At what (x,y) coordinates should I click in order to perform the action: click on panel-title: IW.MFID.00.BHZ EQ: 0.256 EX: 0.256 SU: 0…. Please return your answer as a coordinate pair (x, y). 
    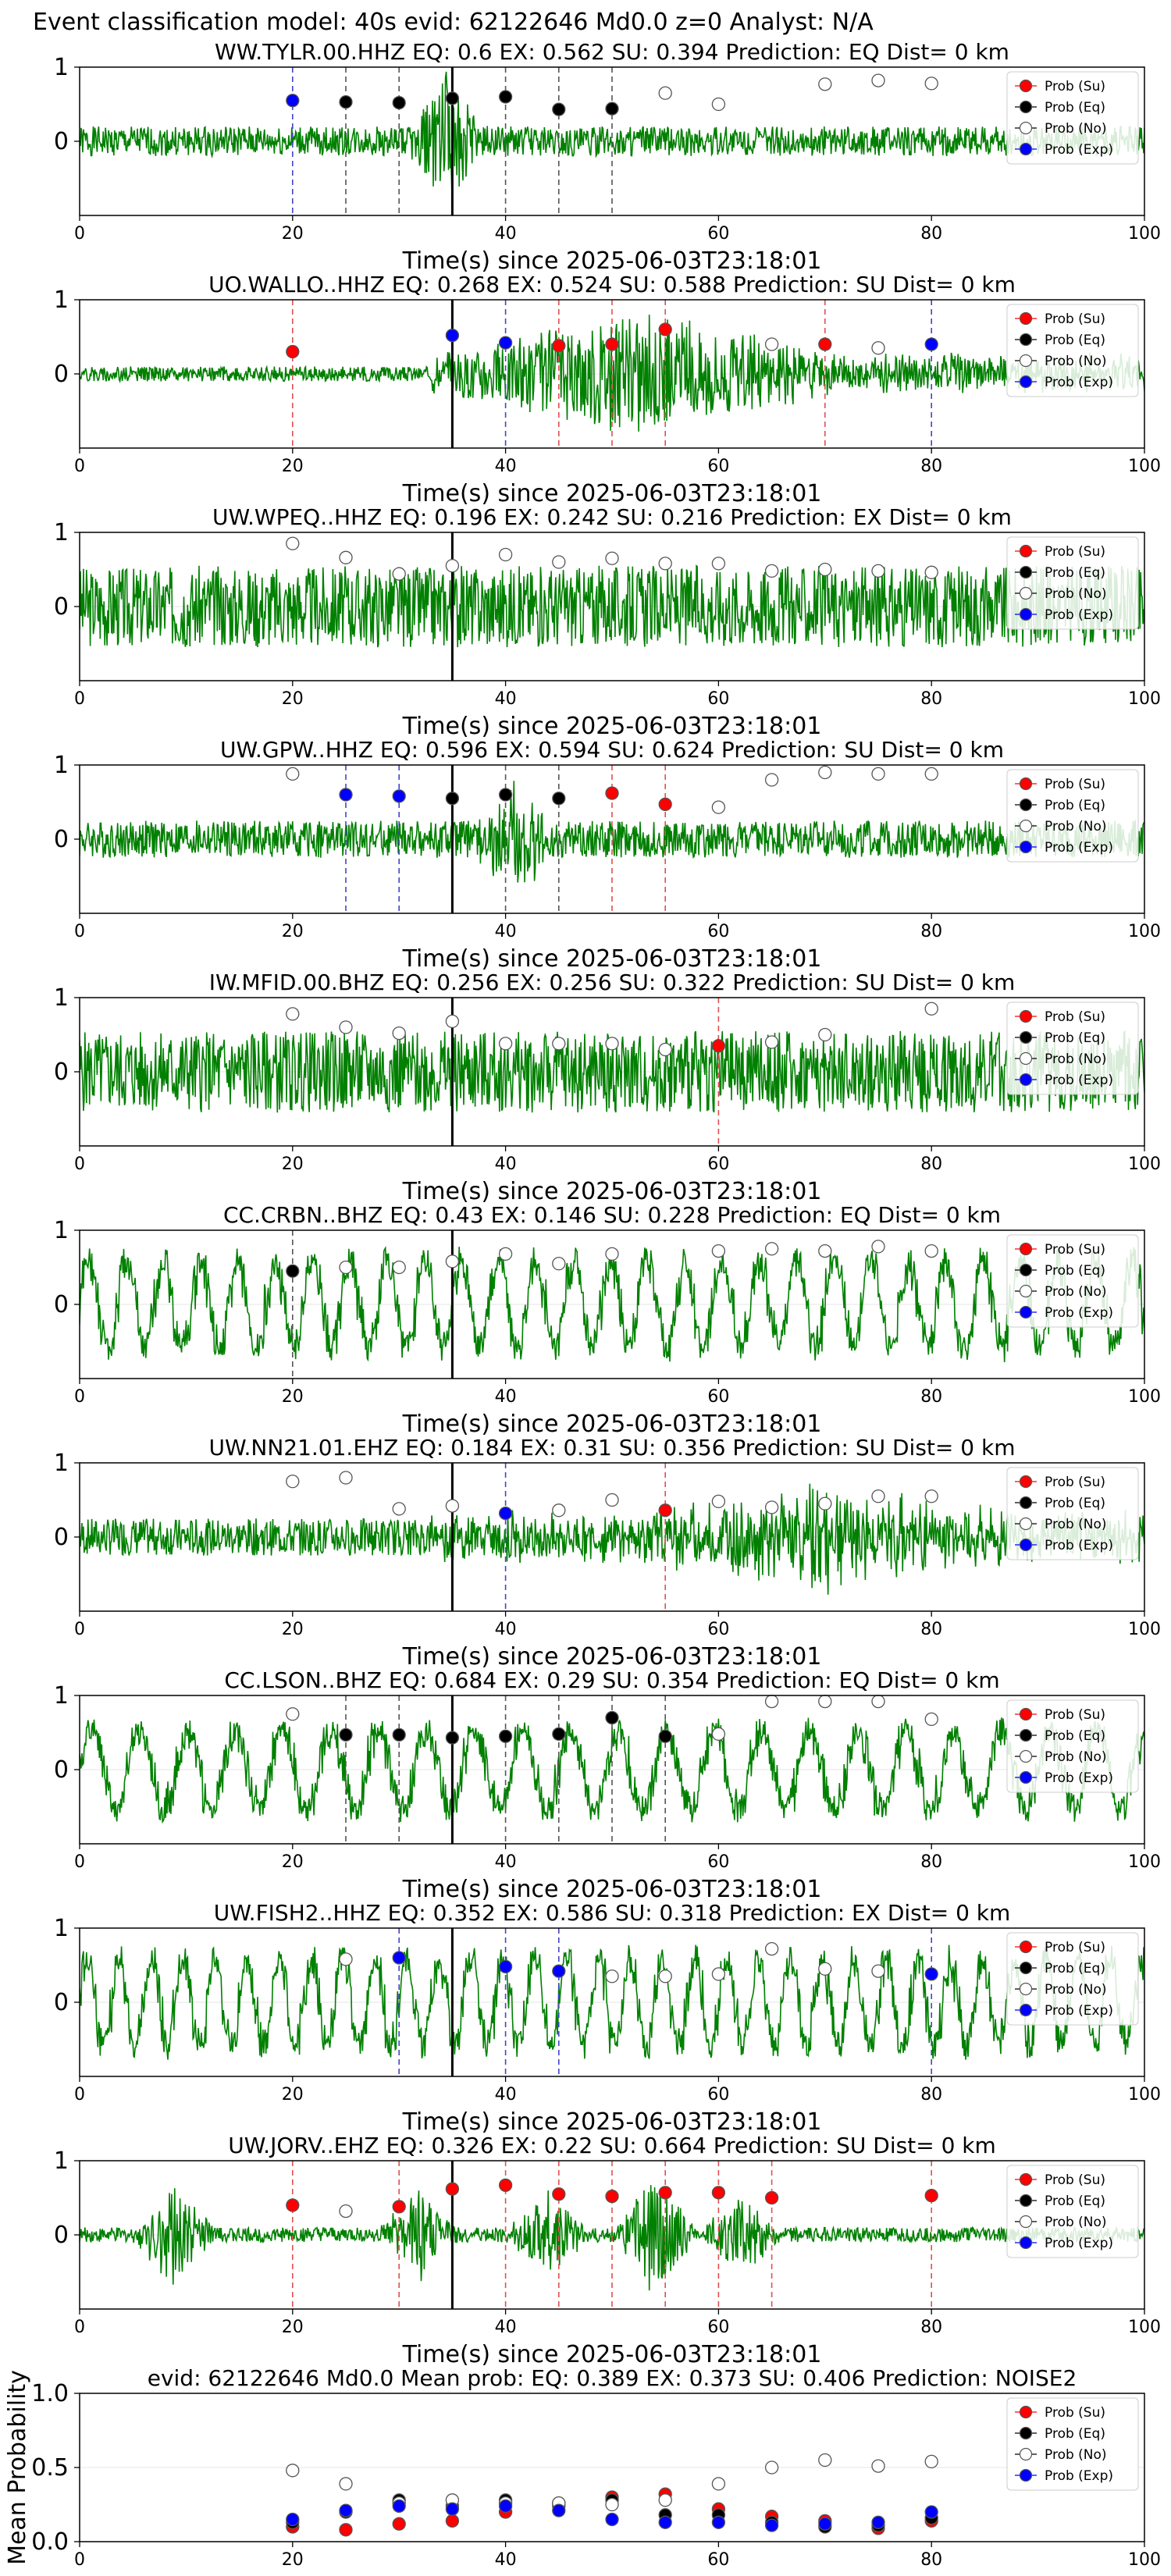
    Looking at the image, I should click on (612, 982).